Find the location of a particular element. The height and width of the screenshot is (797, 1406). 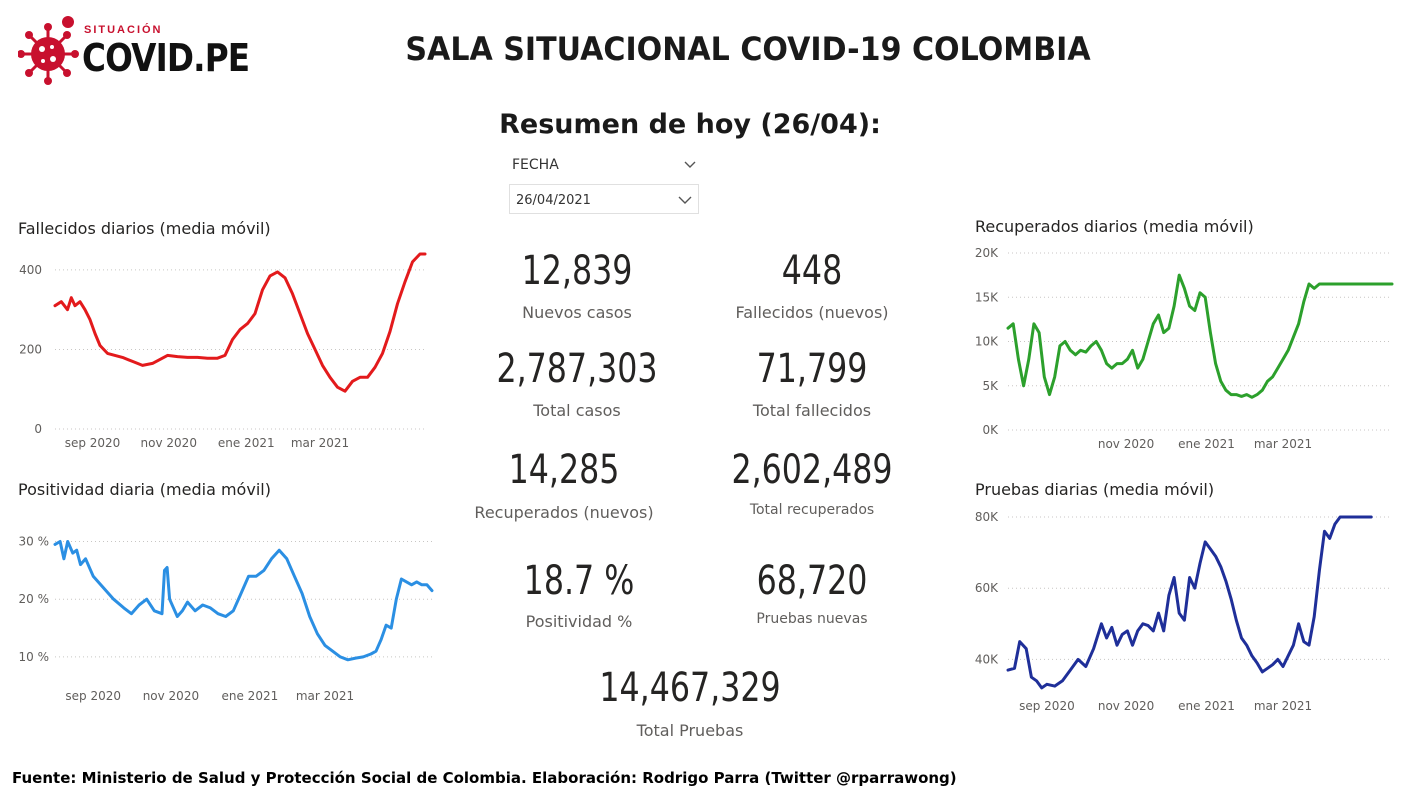

y-tick-label: 40K is located at coordinates (987, 659).